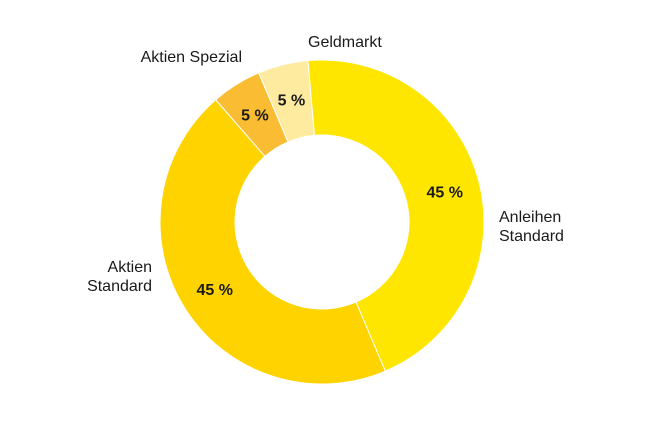 Image resolution: width=666 pixels, height=444 pixels. What do you see at coordinates (119, 277) in the screenshot?
I see `category-label-aktien-standard: Aktien Standard` at bounding box center [119, 277].